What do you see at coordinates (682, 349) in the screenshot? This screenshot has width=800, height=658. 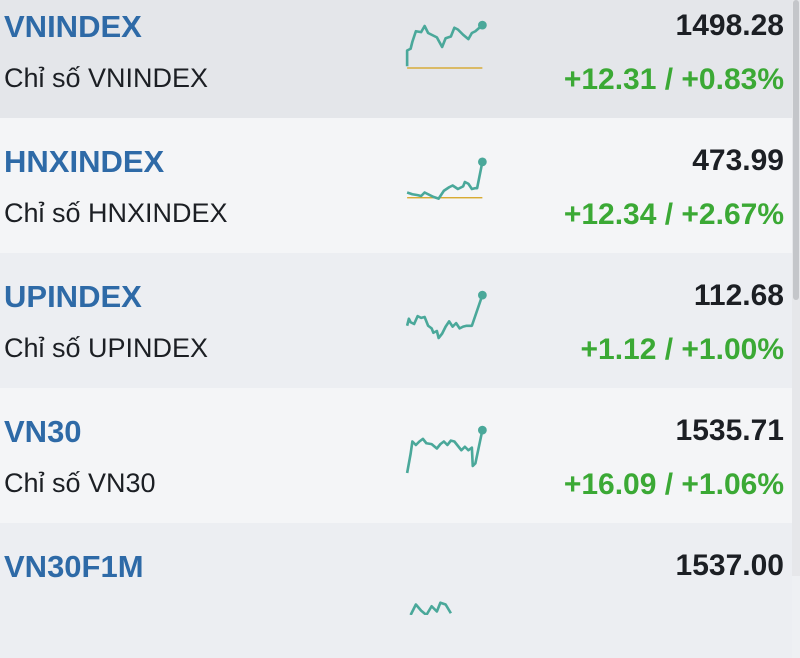 I see `index-change: +1.12 / +1.00%` at bounding box center [682, 349].